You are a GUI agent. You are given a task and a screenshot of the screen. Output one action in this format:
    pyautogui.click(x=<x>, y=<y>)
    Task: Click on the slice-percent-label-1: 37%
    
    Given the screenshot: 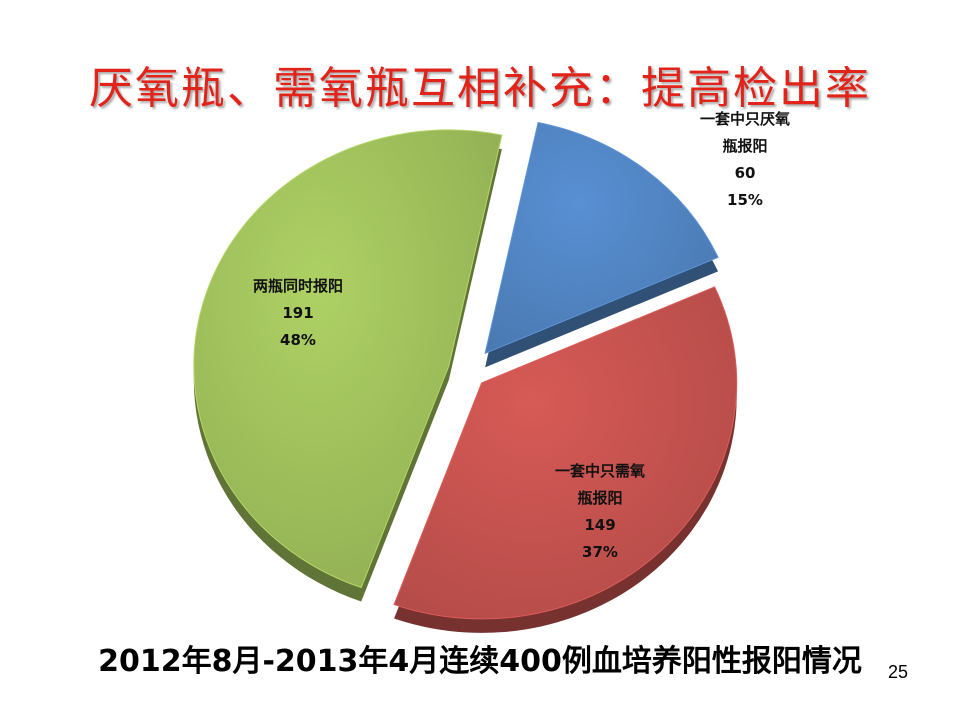 What is the action you would take?
    pyautogui.click(x=600, y=552)
    